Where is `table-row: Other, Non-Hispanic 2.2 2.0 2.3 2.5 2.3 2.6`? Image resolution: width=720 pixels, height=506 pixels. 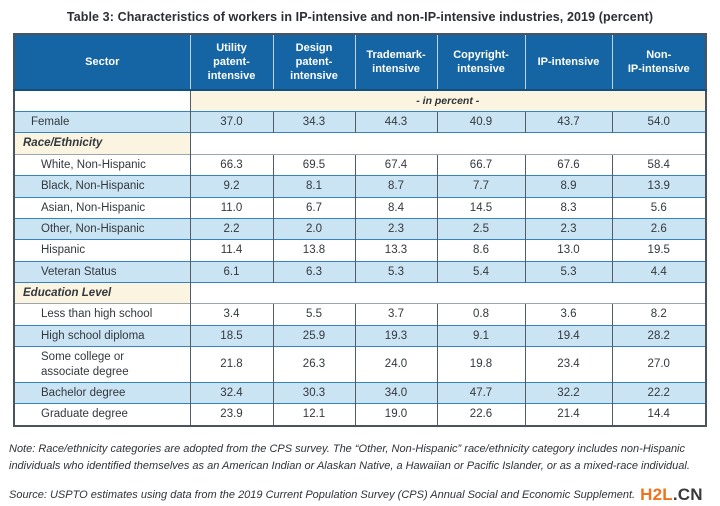 table-row: Other, Non-Hispanic 2.2 2.0 2.3 2.5 2.3 2.6 is located at coordinates (360, 228).